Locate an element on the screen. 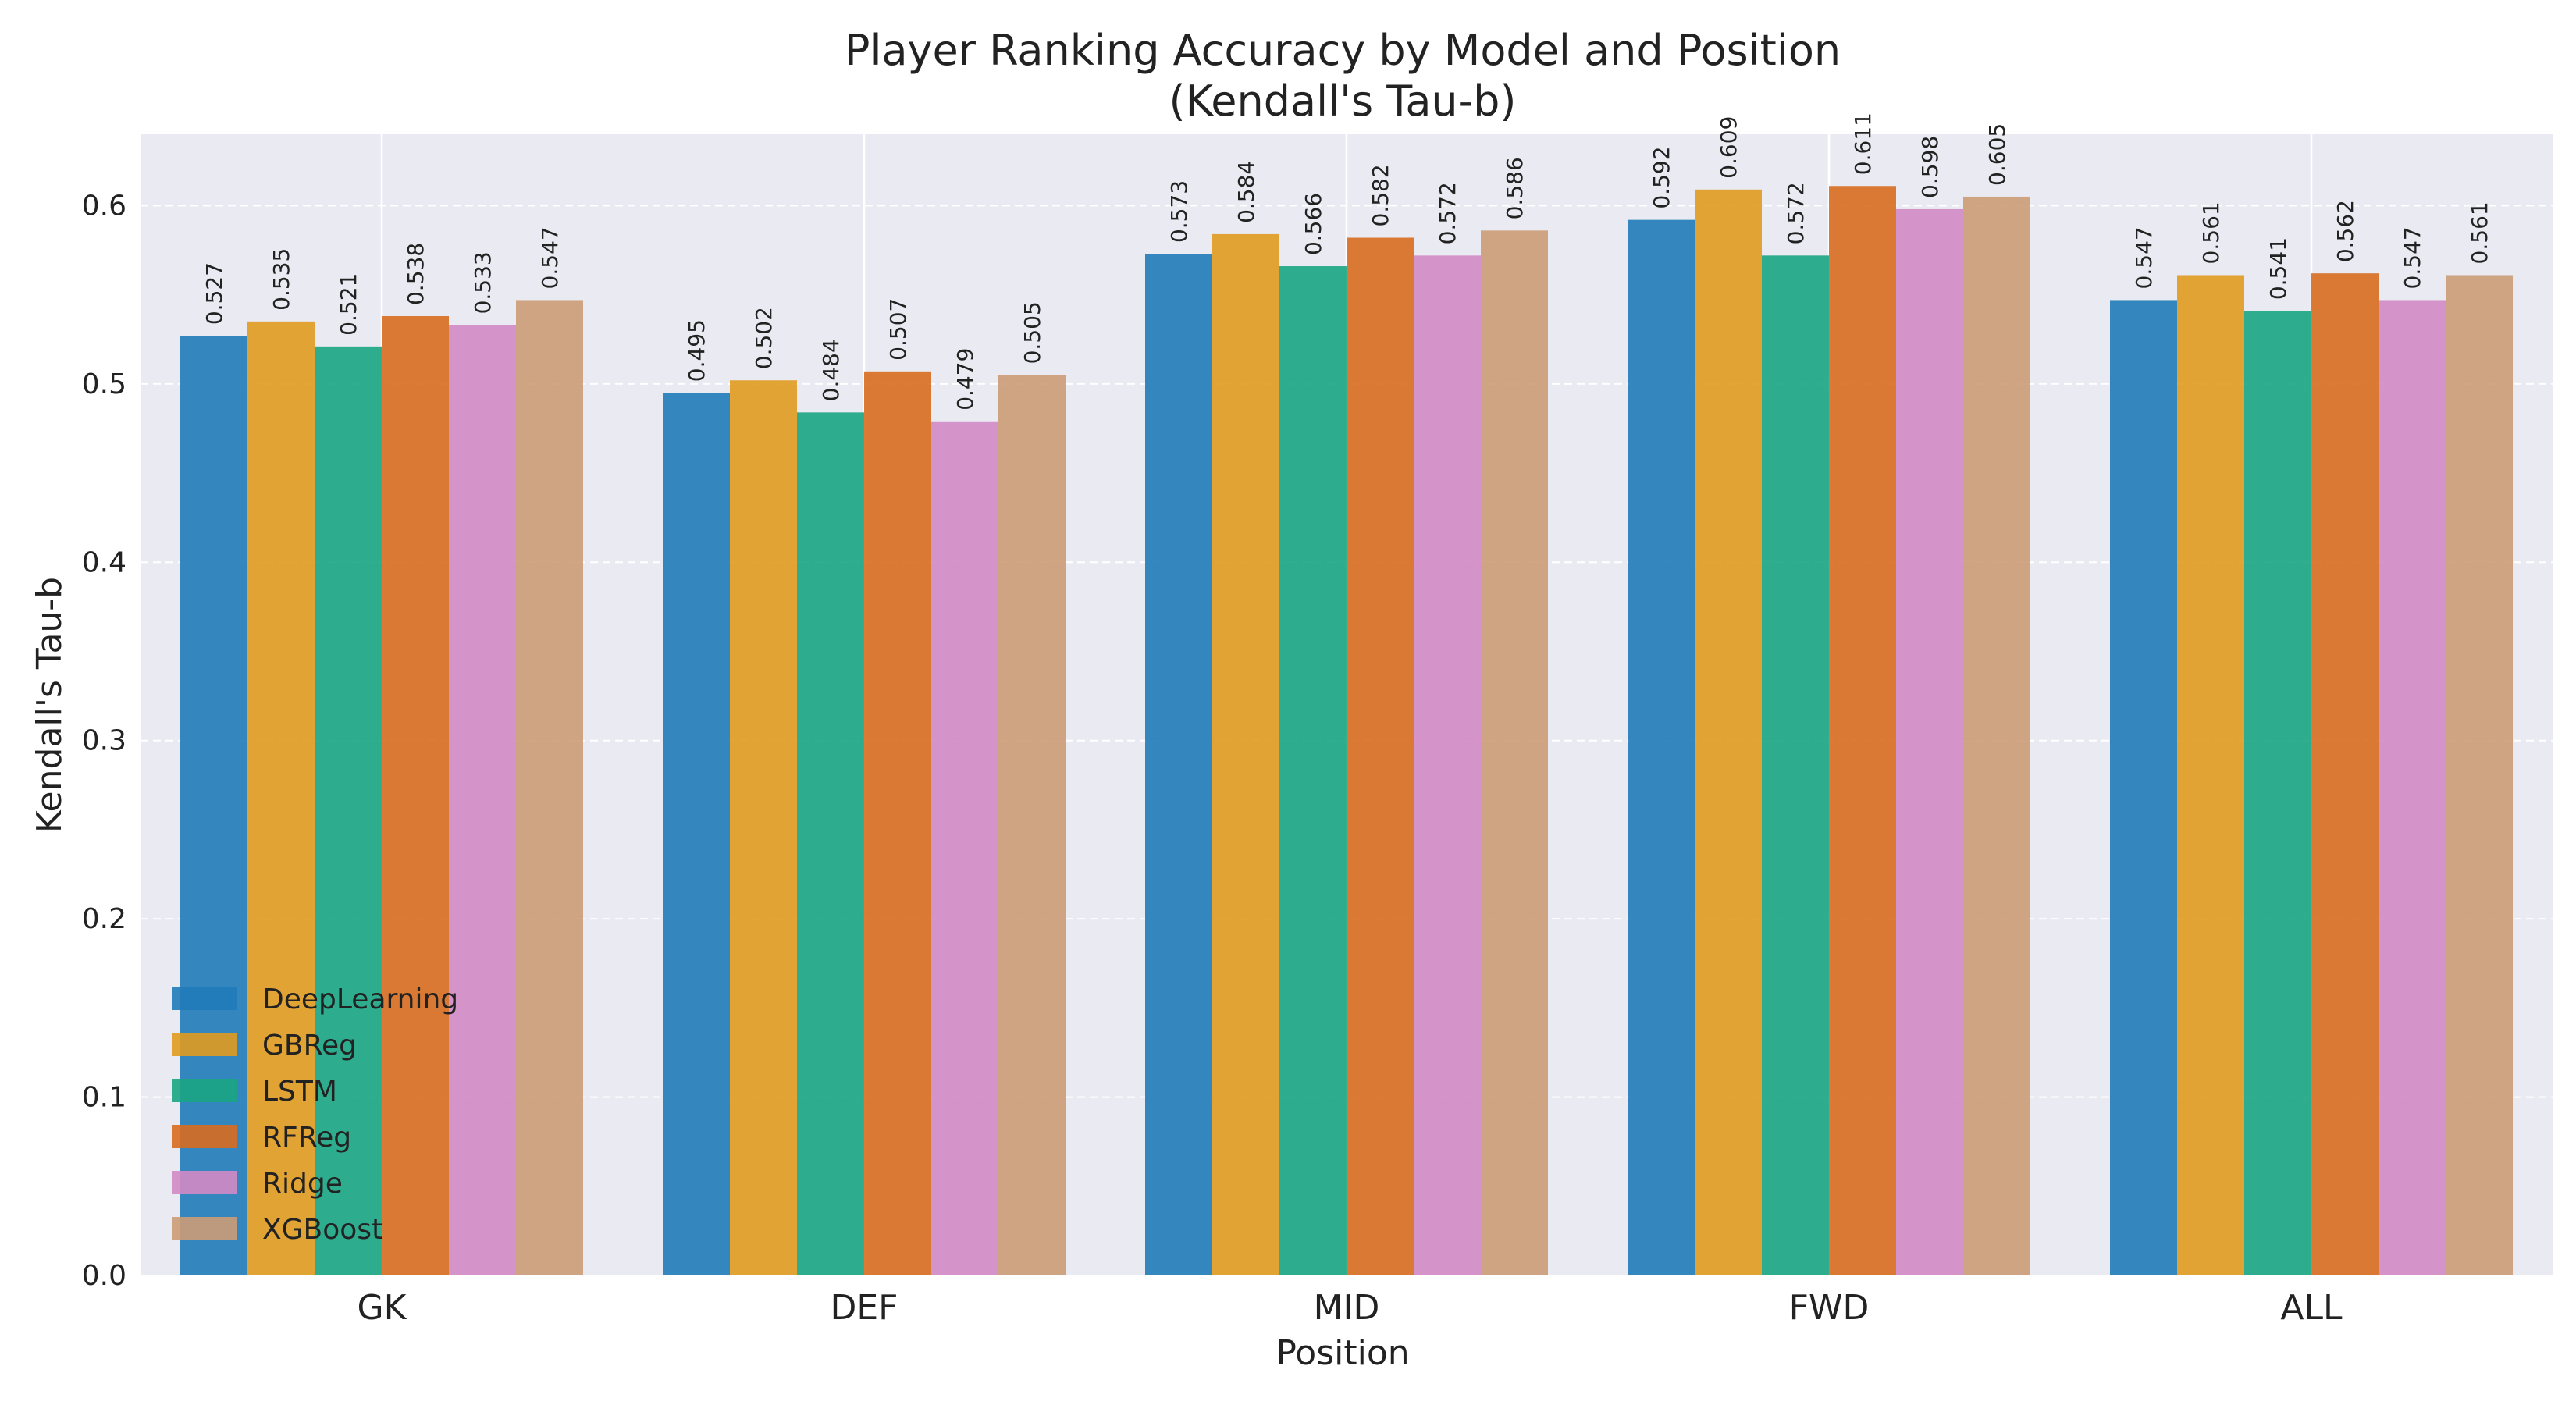 Image resolution: width=2576 pixels, height=1405 pixels. y-tick-label: 0.2 is located at coordinates (104, 919).